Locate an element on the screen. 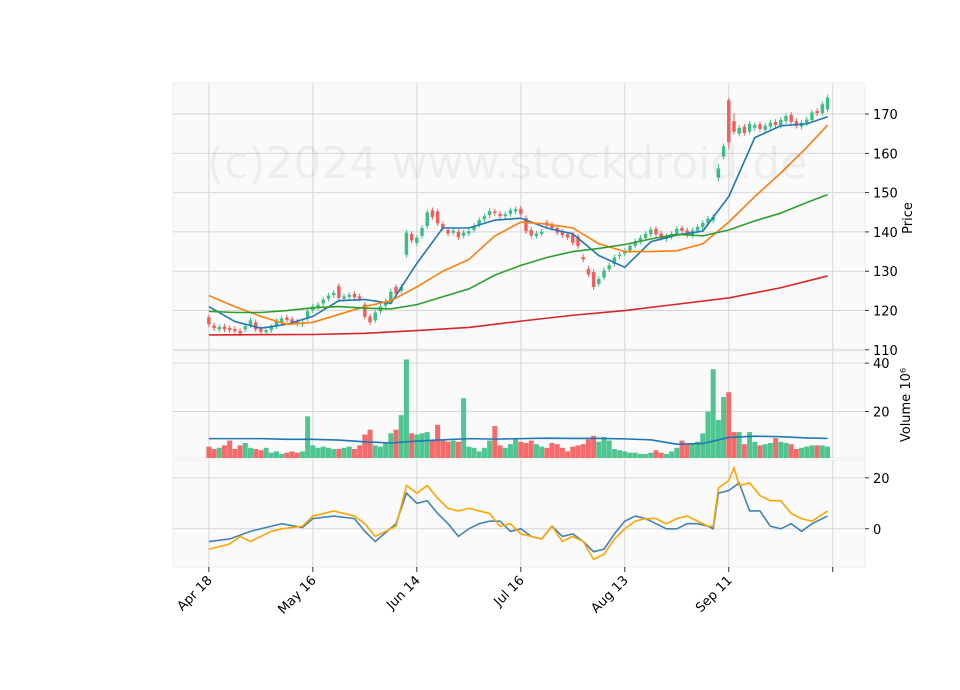  x-tick-label: May 16 is located at coordinates (297, 595).